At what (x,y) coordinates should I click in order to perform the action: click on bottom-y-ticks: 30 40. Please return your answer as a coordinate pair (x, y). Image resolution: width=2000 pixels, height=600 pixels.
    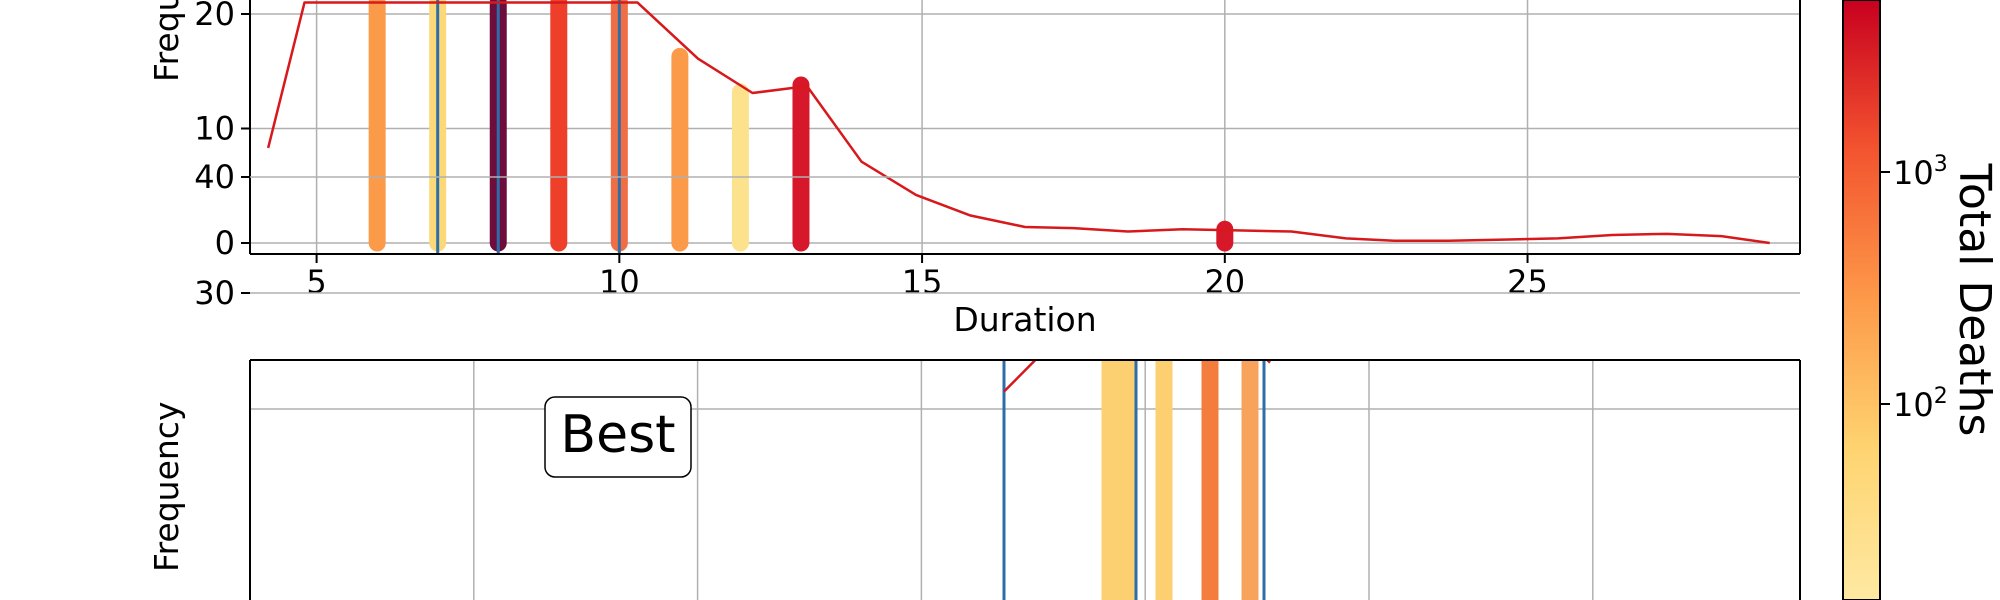
    Looking at the image, I should click on (222, 235).